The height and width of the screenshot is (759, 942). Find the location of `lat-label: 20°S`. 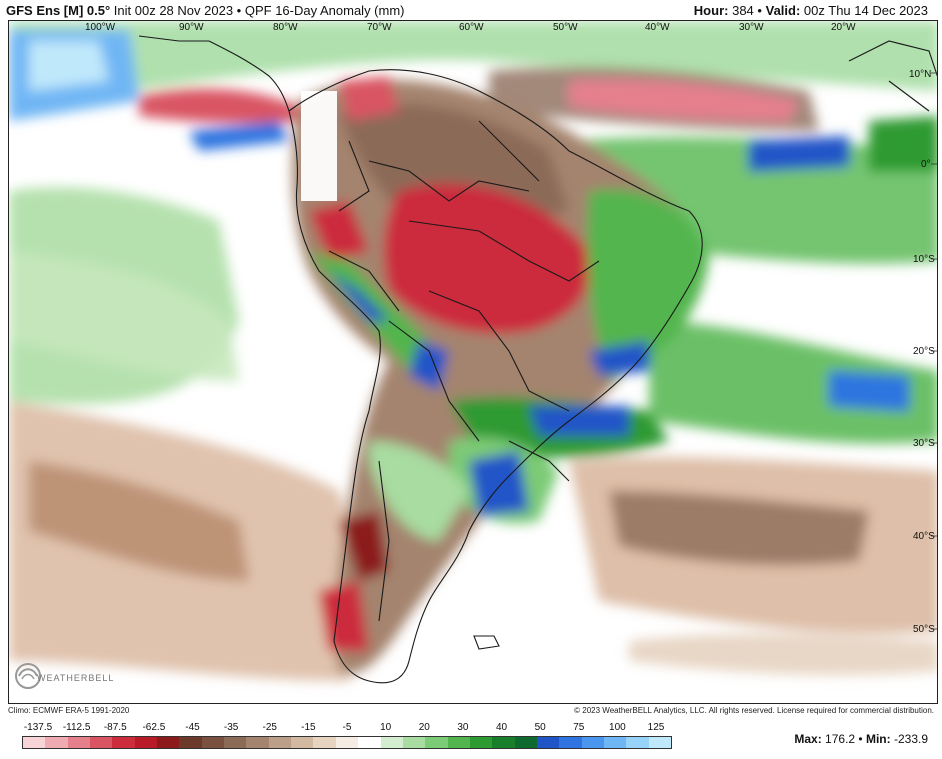

lat-label: 20°S is located at coordinates (924, 351).